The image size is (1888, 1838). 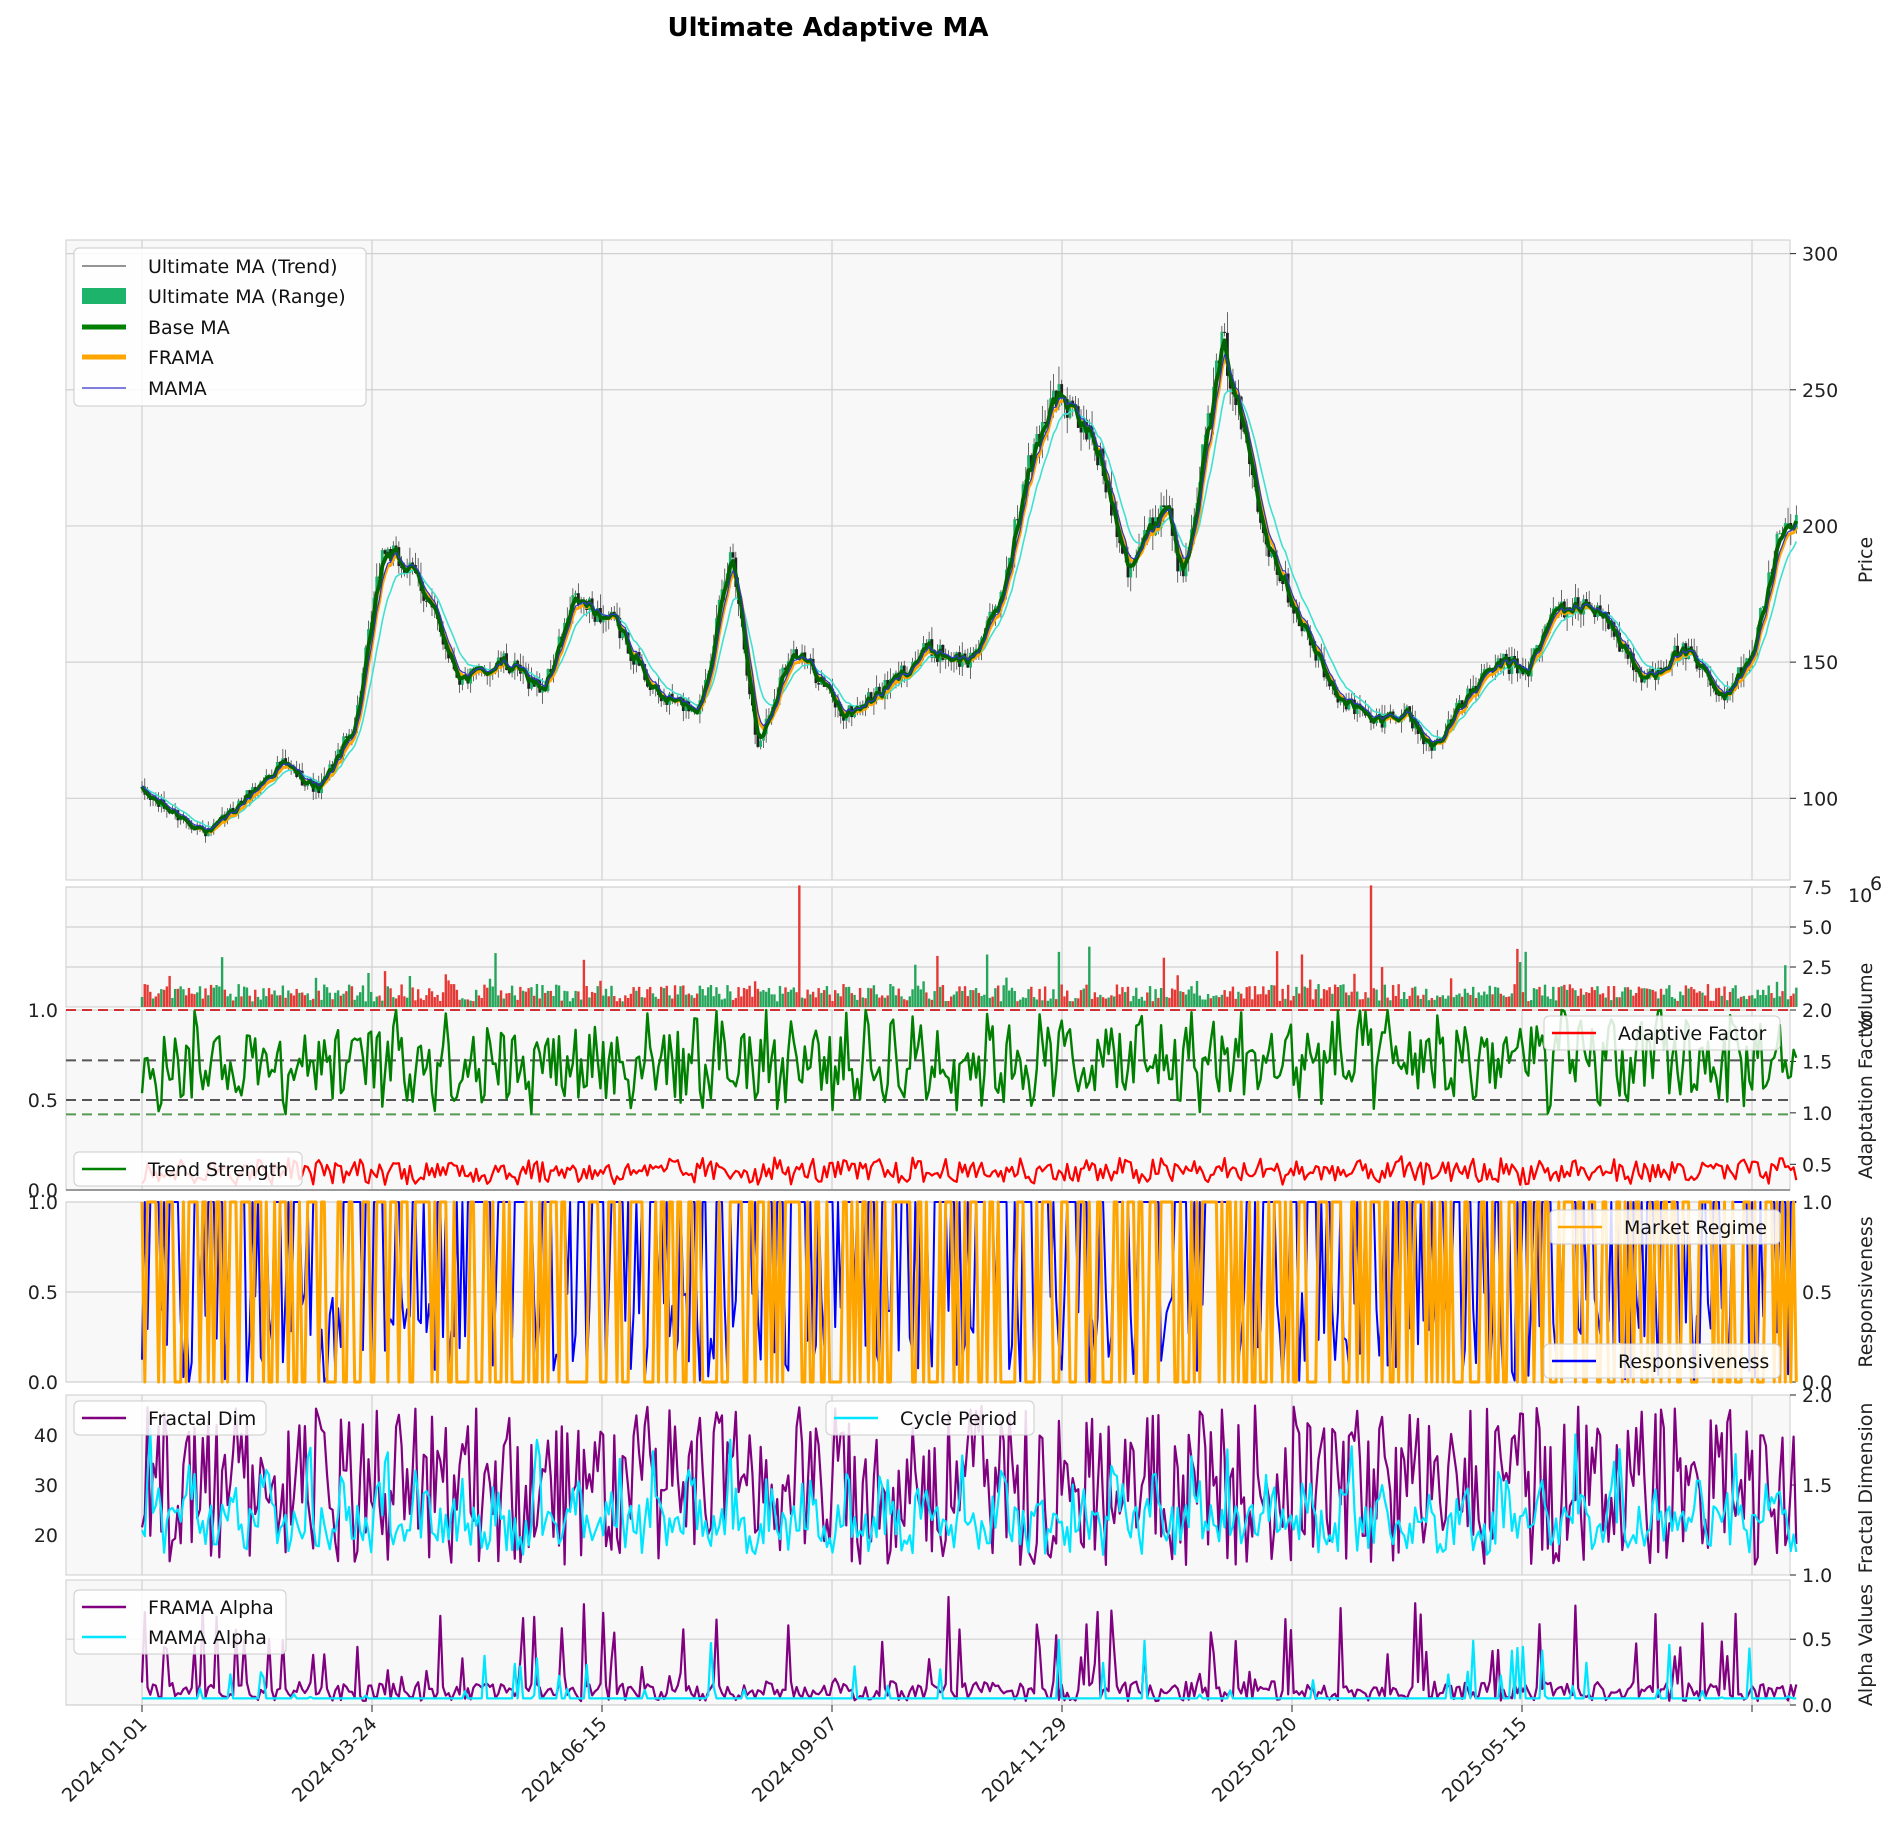 I want to click on legend-base-ma-label: Base MA, so click(x=189, y=328).